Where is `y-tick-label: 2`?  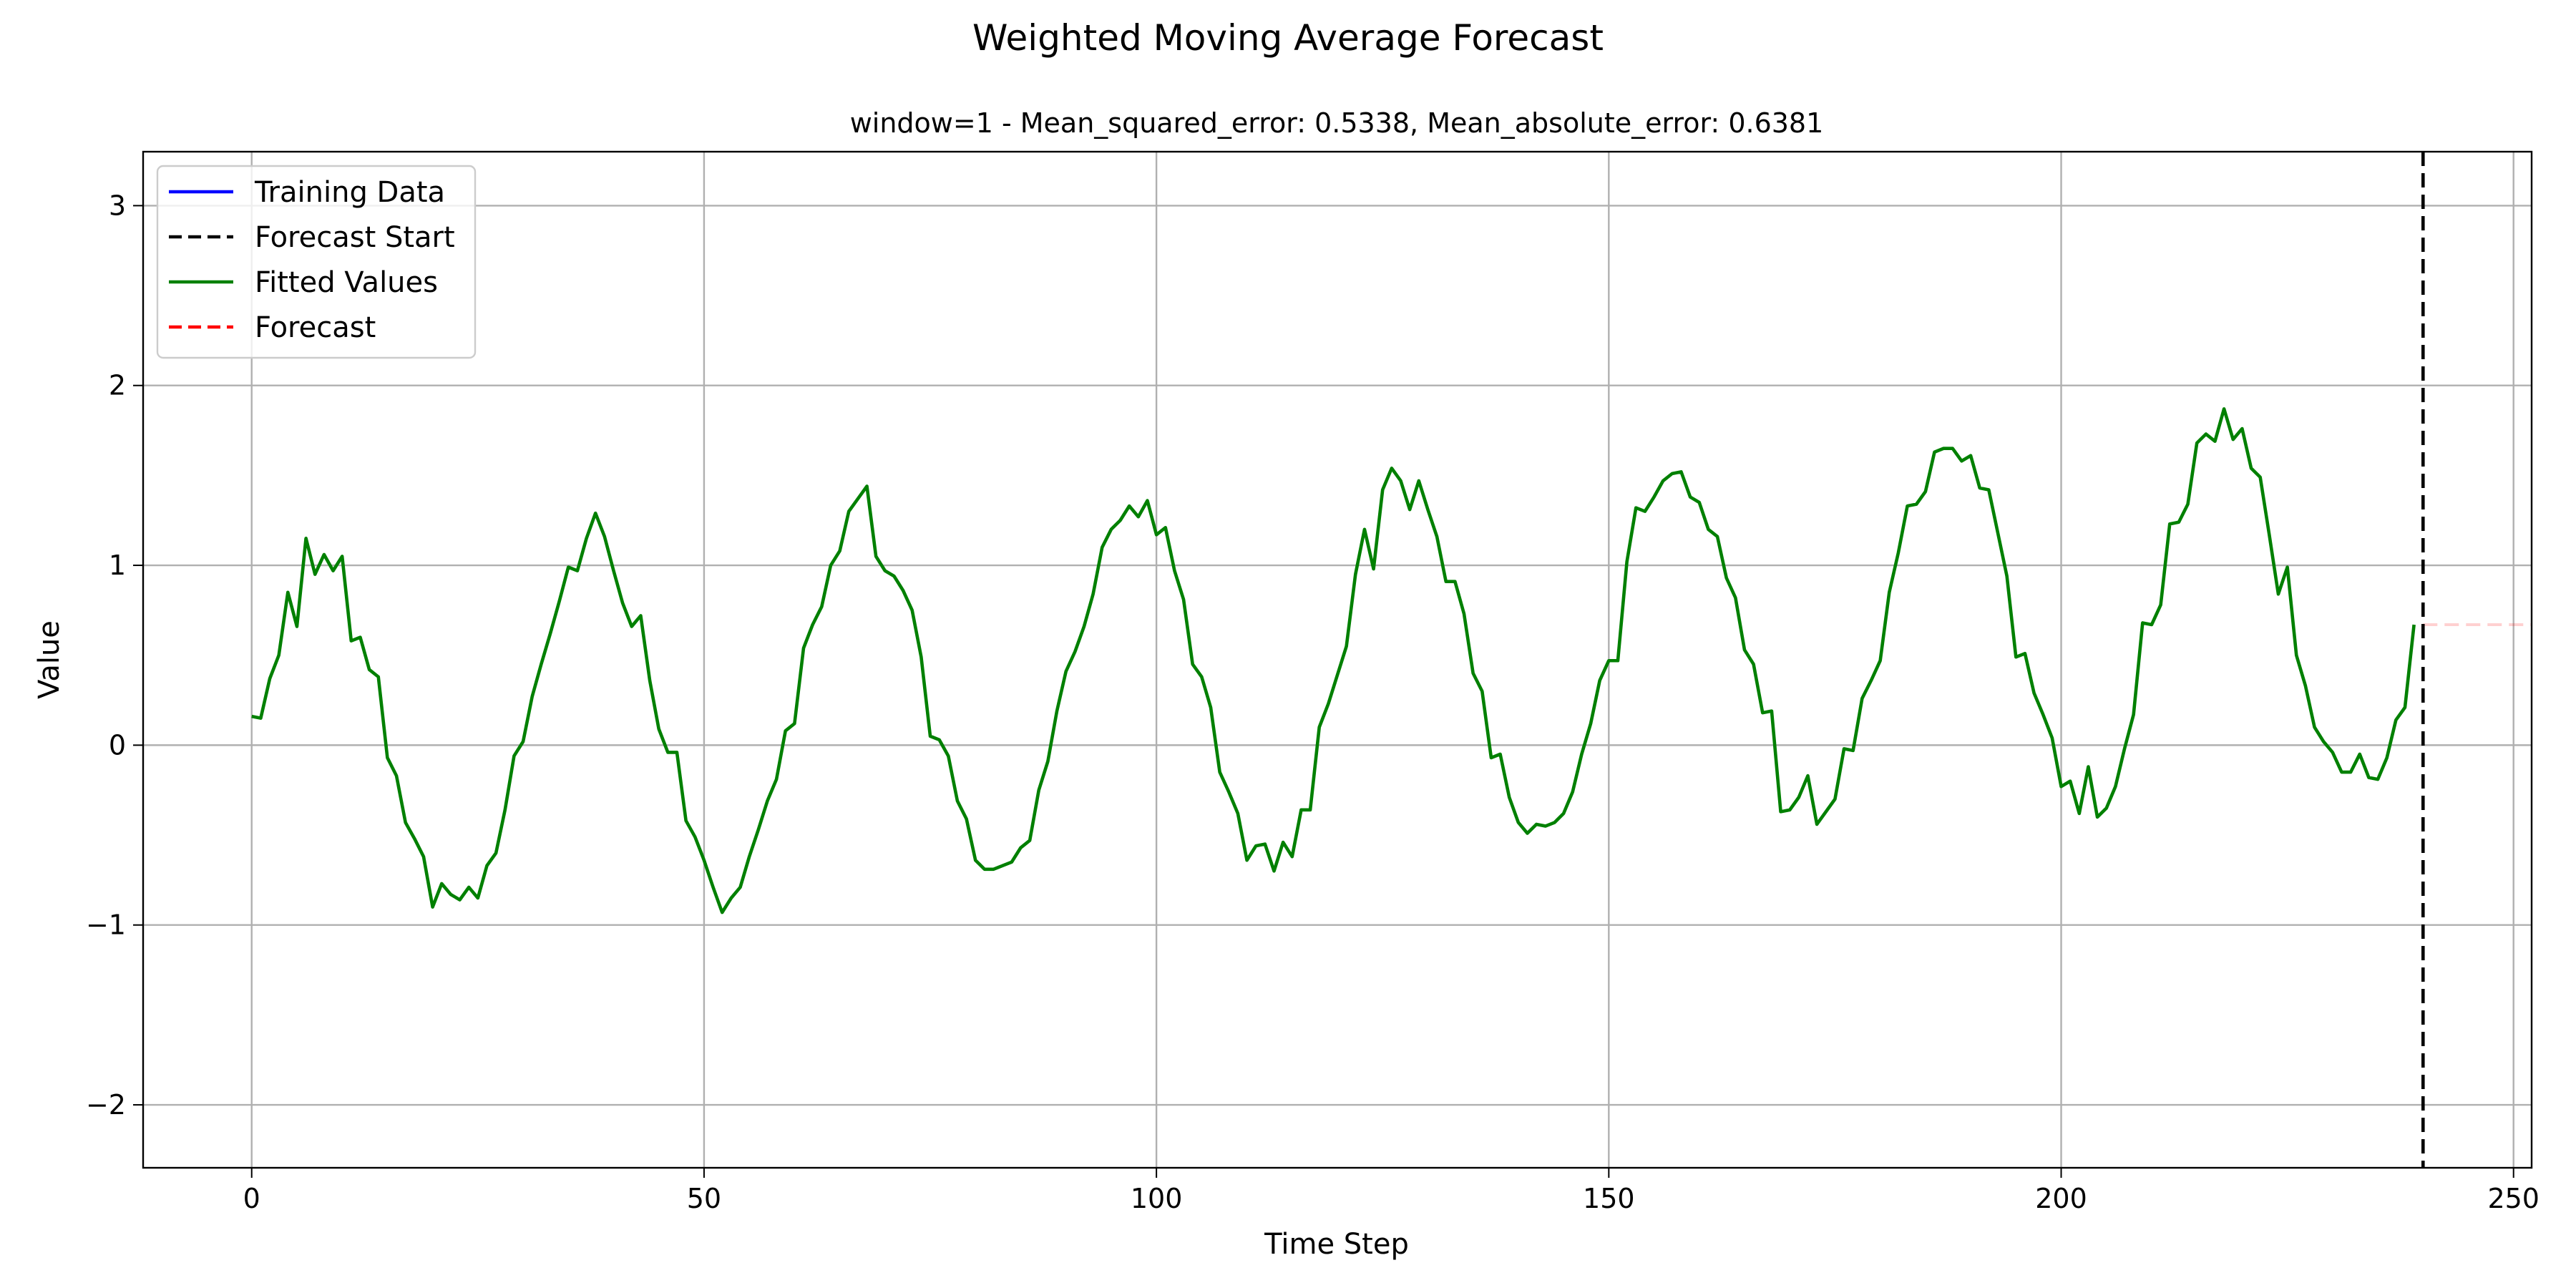
y-tick-label: 2 is located at coordinates (117, 385).